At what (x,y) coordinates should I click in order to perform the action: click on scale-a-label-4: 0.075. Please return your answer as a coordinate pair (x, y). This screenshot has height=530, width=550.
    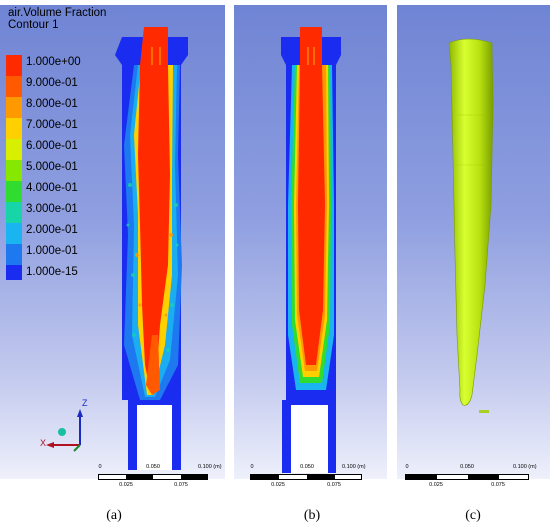
    Looking at the image, I should click on (181, 485).